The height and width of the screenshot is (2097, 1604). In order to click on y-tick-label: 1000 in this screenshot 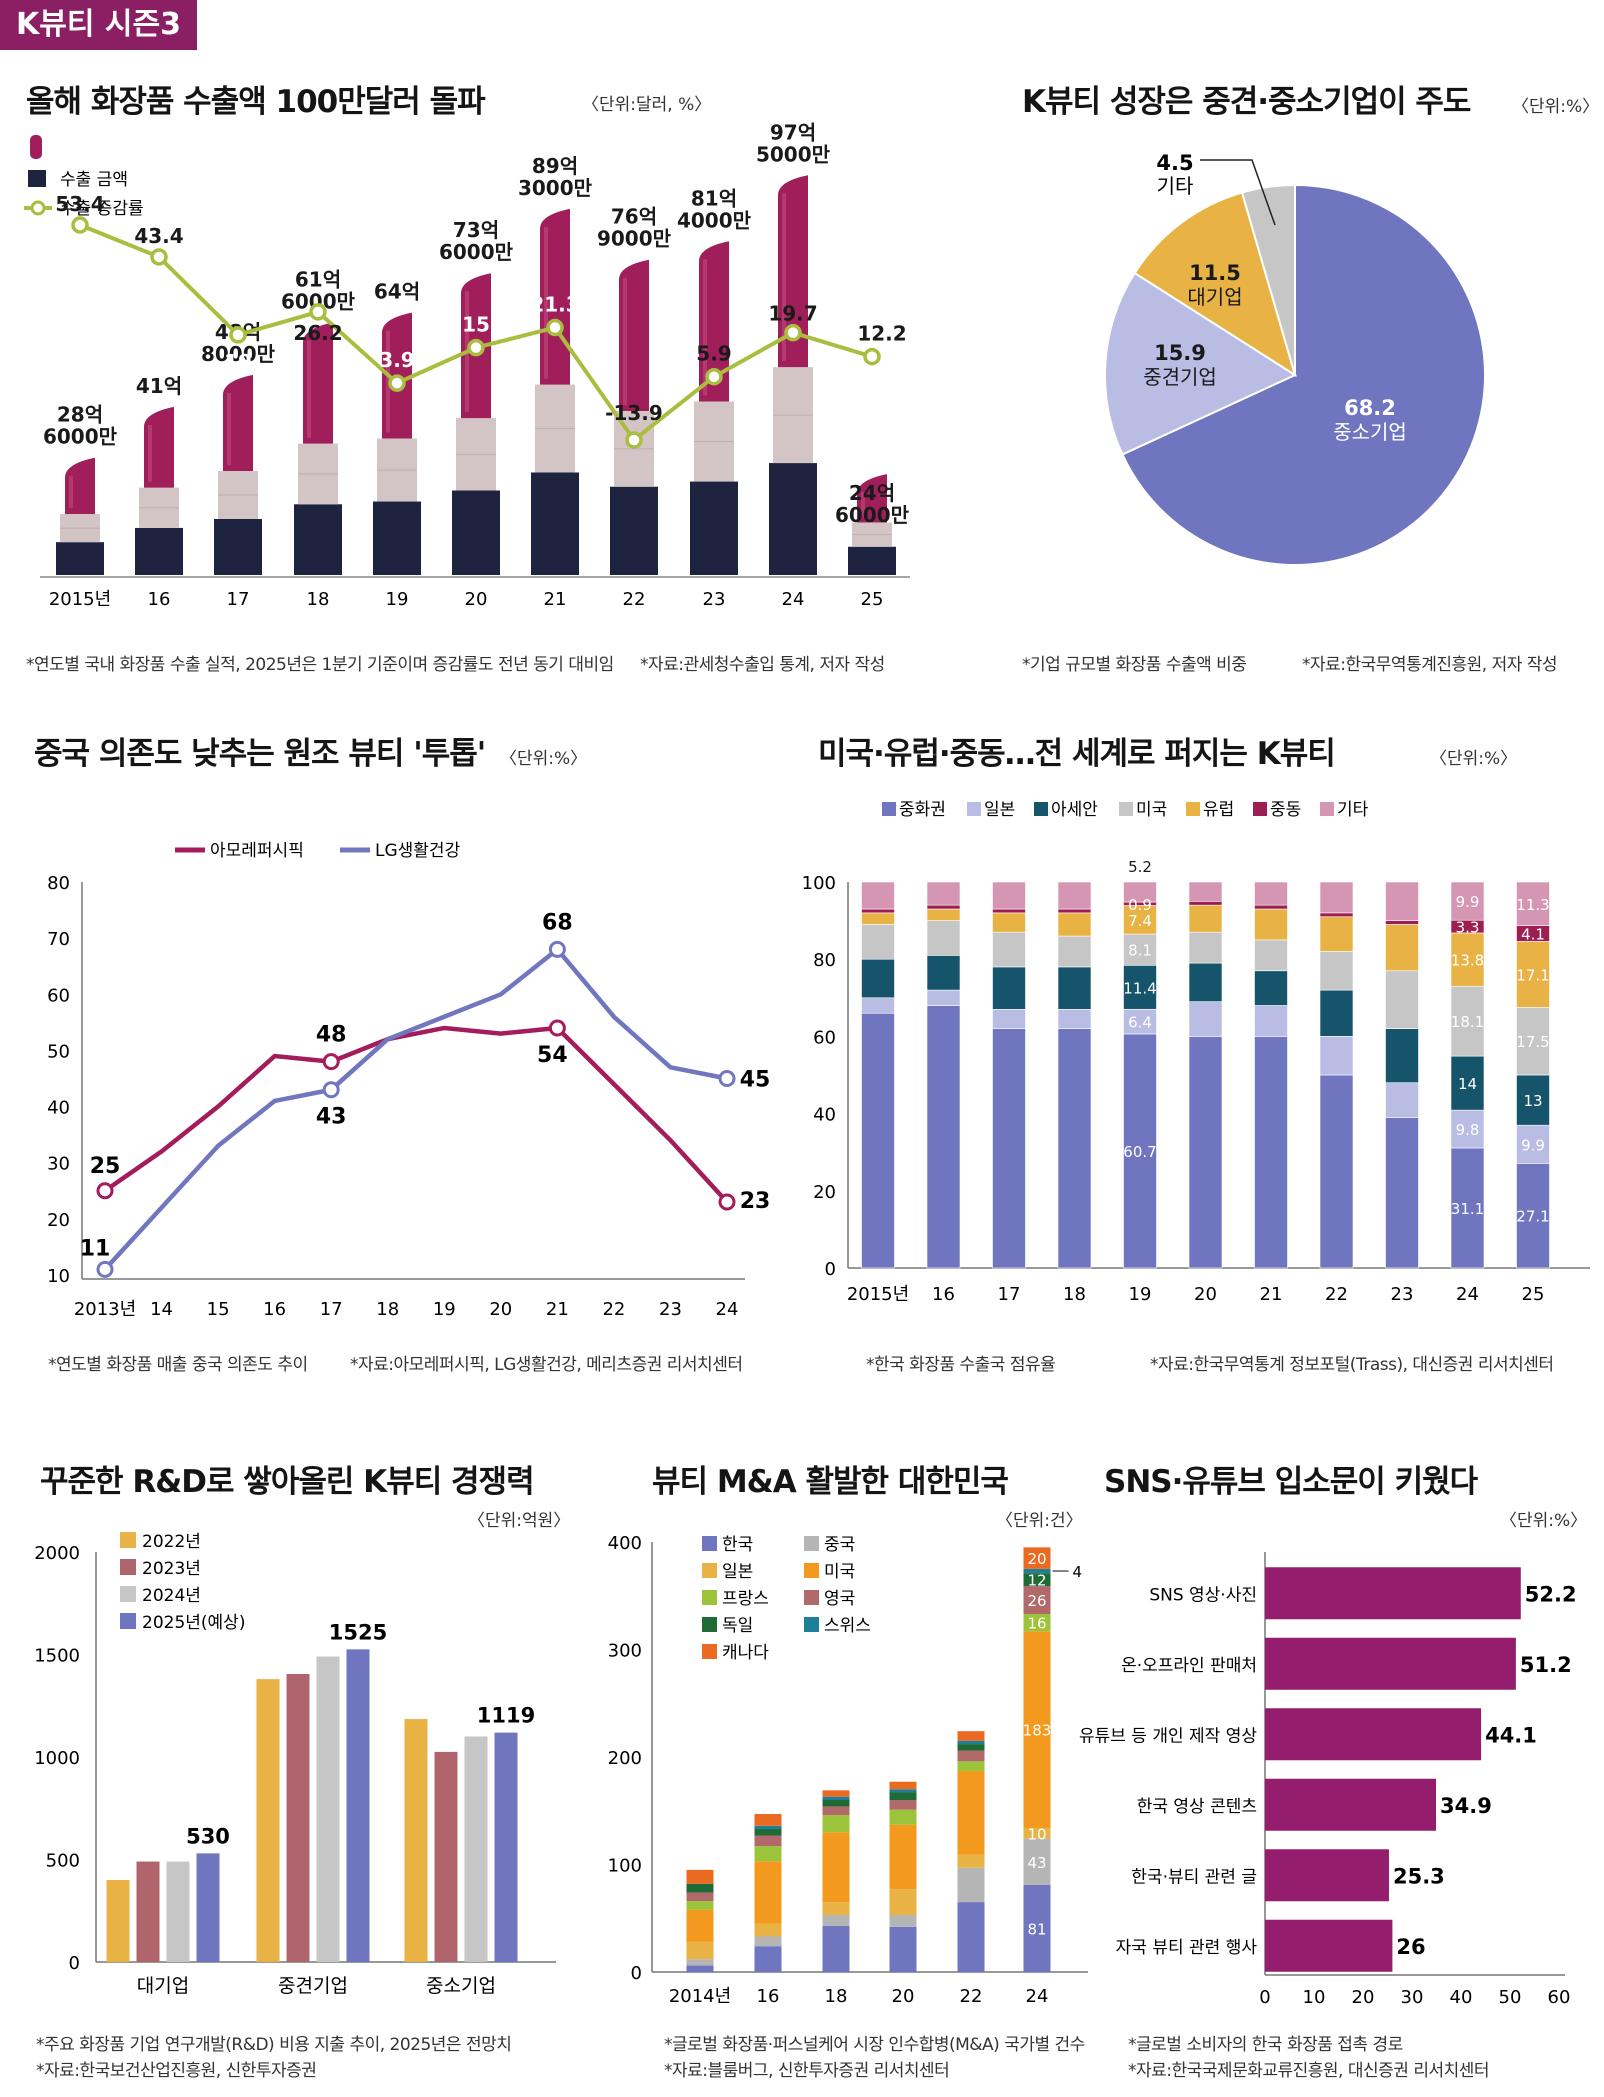, I will do `click(57, 1758)`.